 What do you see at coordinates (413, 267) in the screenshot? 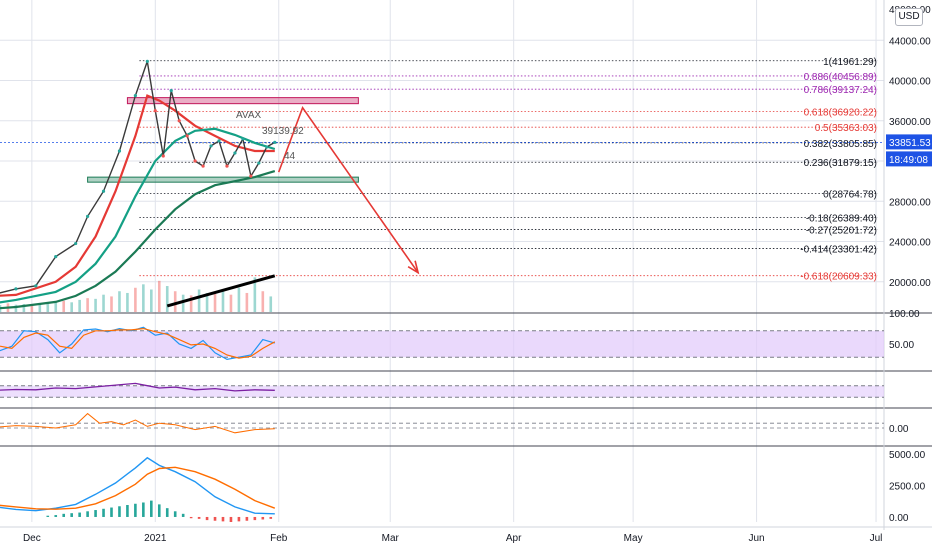
I see `projection-arrowhead` at bounding box center [413, 267].